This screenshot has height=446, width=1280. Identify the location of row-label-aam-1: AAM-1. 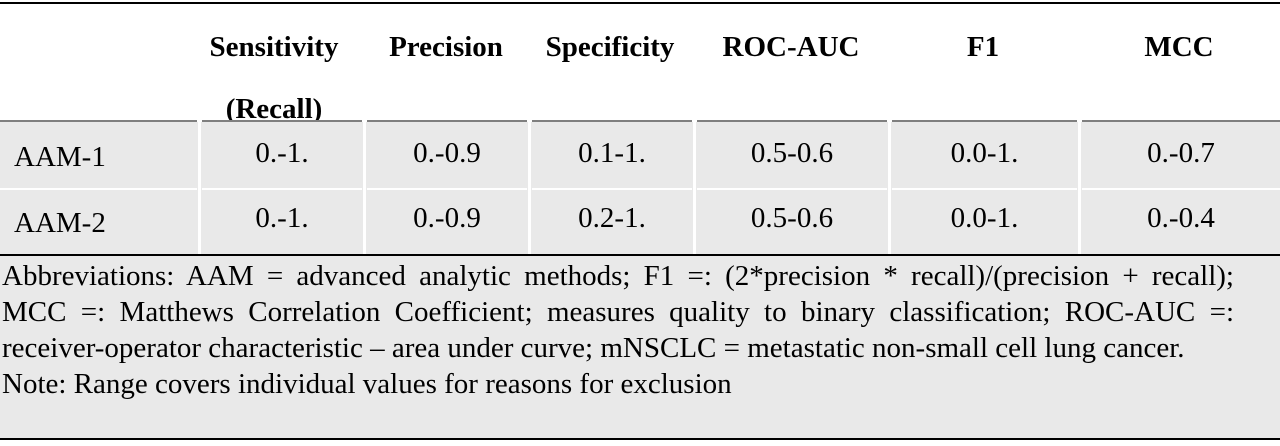
(60, 157).